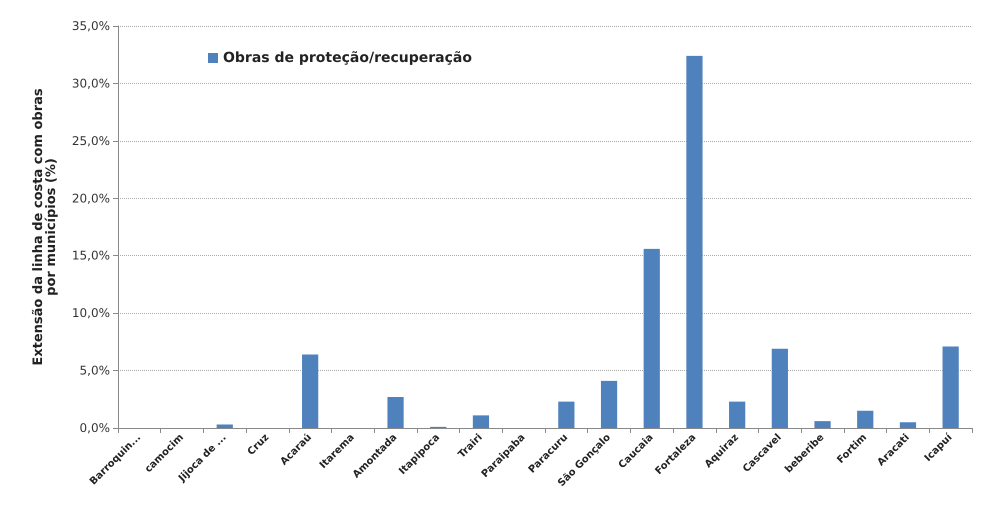  I want to click on y-tick-label: 20,0%, so click(91, 198).